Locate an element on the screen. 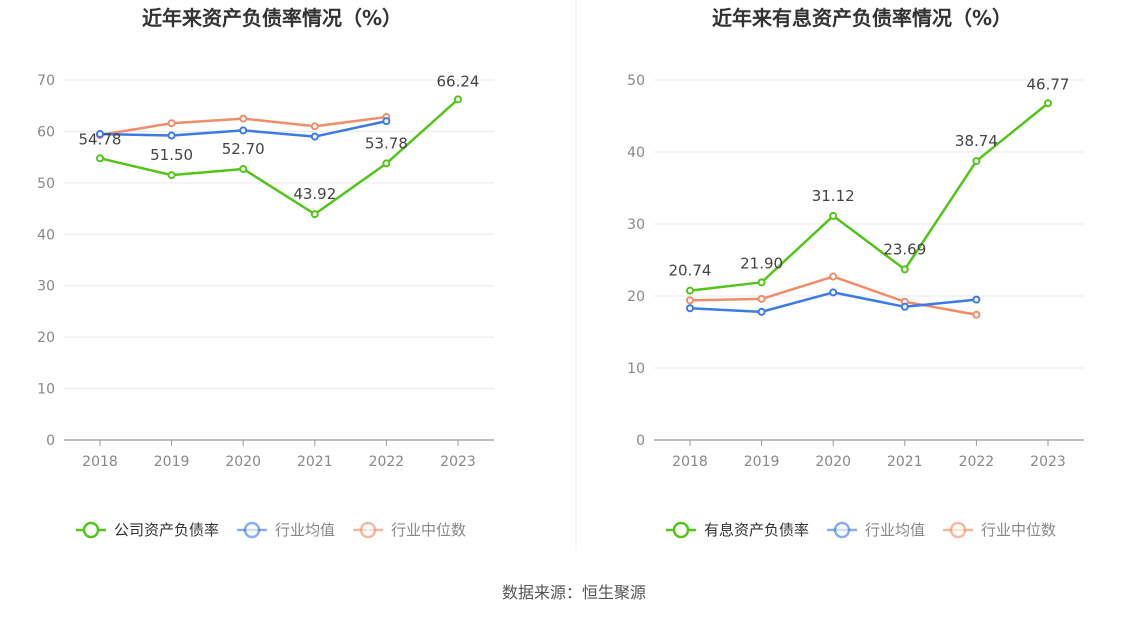  data-label: 31.12 is located at coordinates (833, 196).